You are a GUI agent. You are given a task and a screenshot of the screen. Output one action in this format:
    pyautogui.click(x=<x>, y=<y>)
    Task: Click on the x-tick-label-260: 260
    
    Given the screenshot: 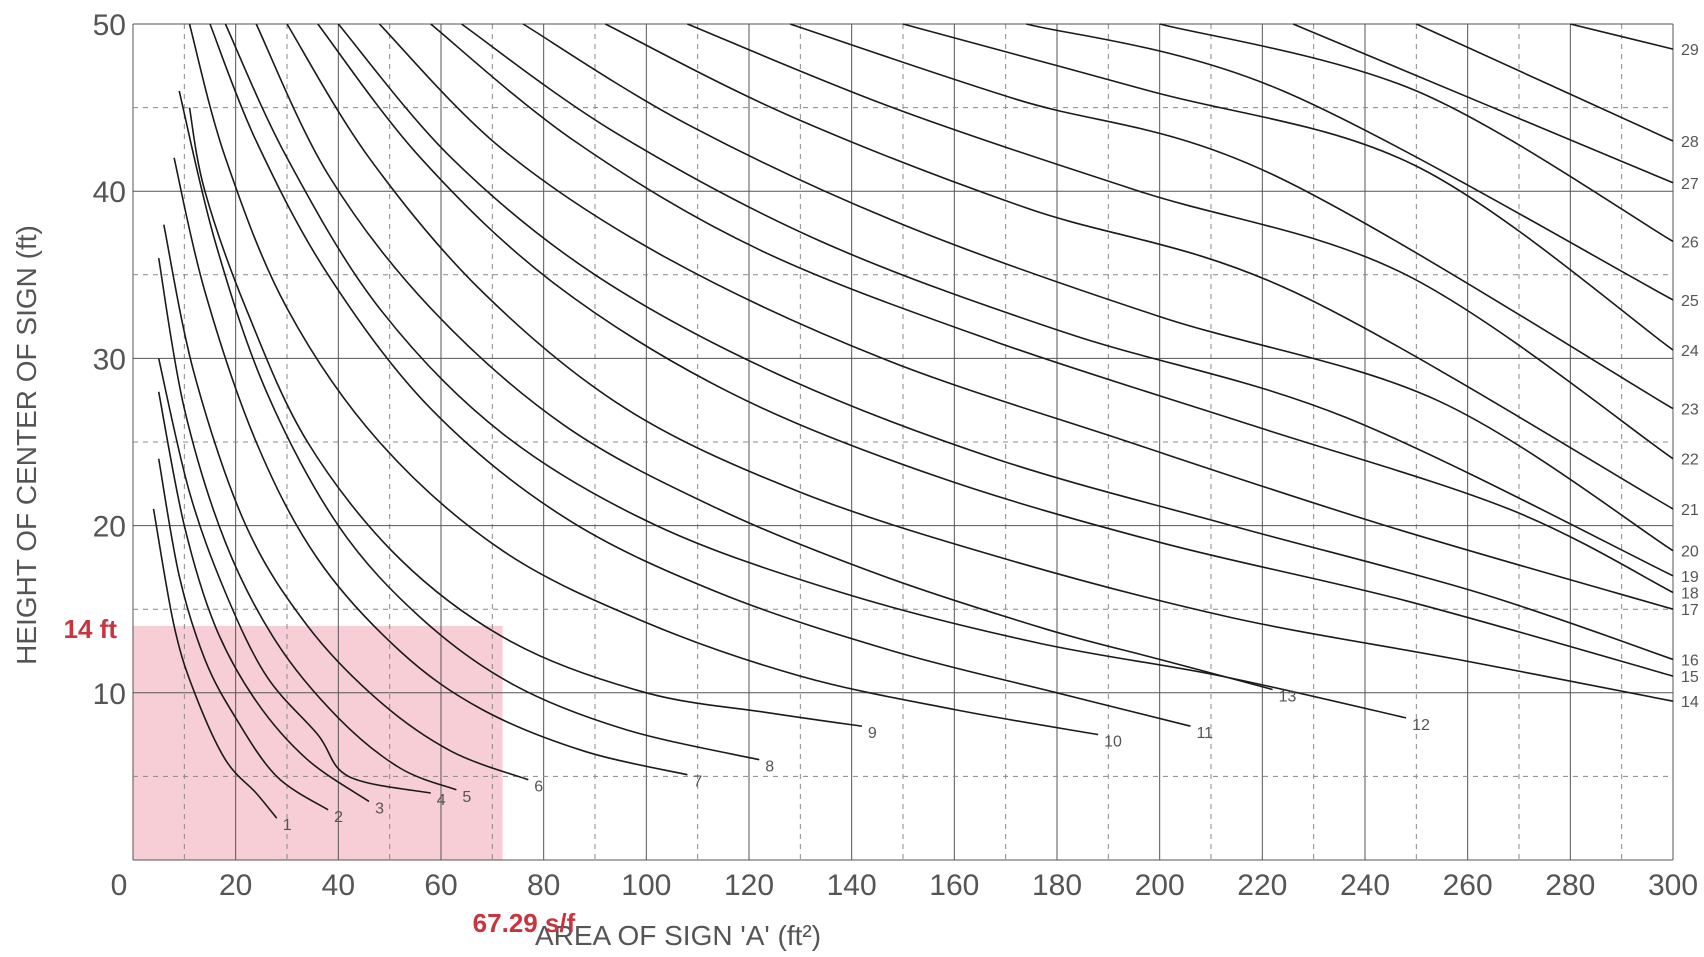 What is the action you would take?
    pyautogui.click(x=1468, y=885)
    